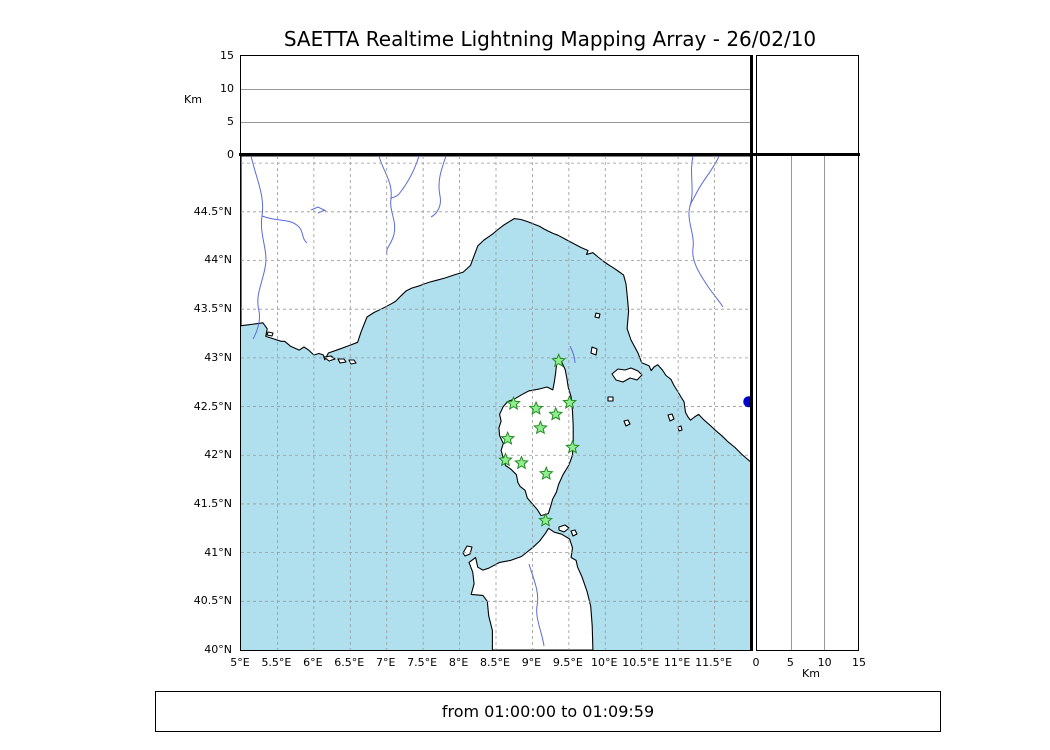 The image size is (1050, 750). Describe the element at coordinates (531, 662) in the screenshot. I see `longitude-tick-label: 9°E` at that location.